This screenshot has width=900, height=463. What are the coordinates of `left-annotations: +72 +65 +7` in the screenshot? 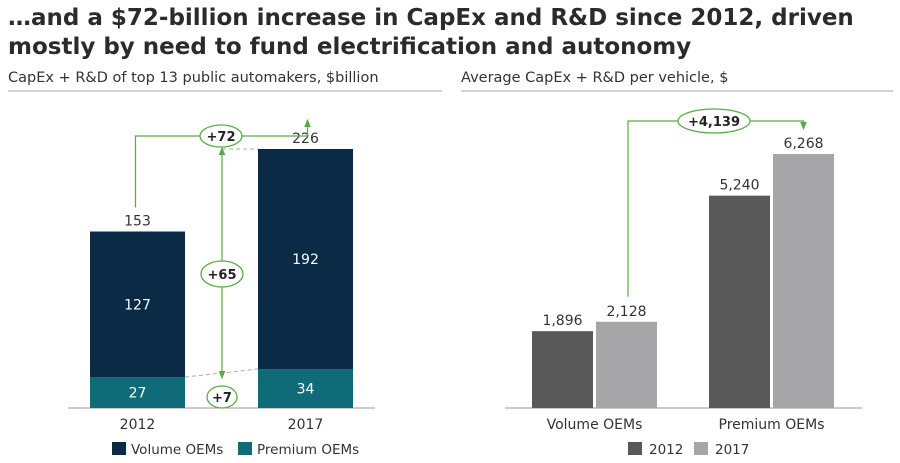 It's located at (222, 263).